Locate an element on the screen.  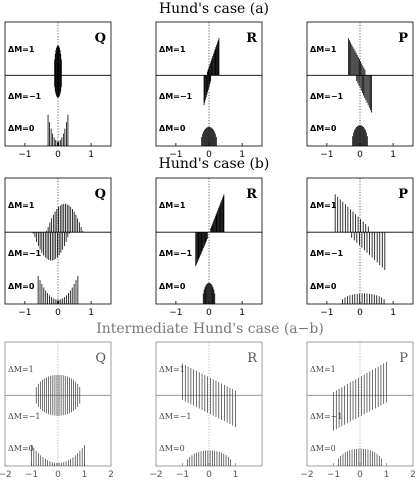
row-title-case-b: Hund's case (b) is located at coordinates (214, 164).